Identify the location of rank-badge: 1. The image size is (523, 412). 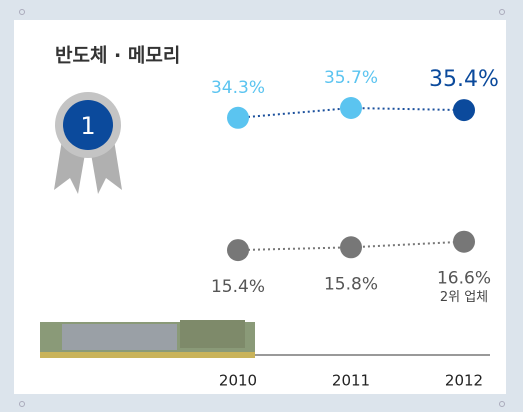
(88, 143).